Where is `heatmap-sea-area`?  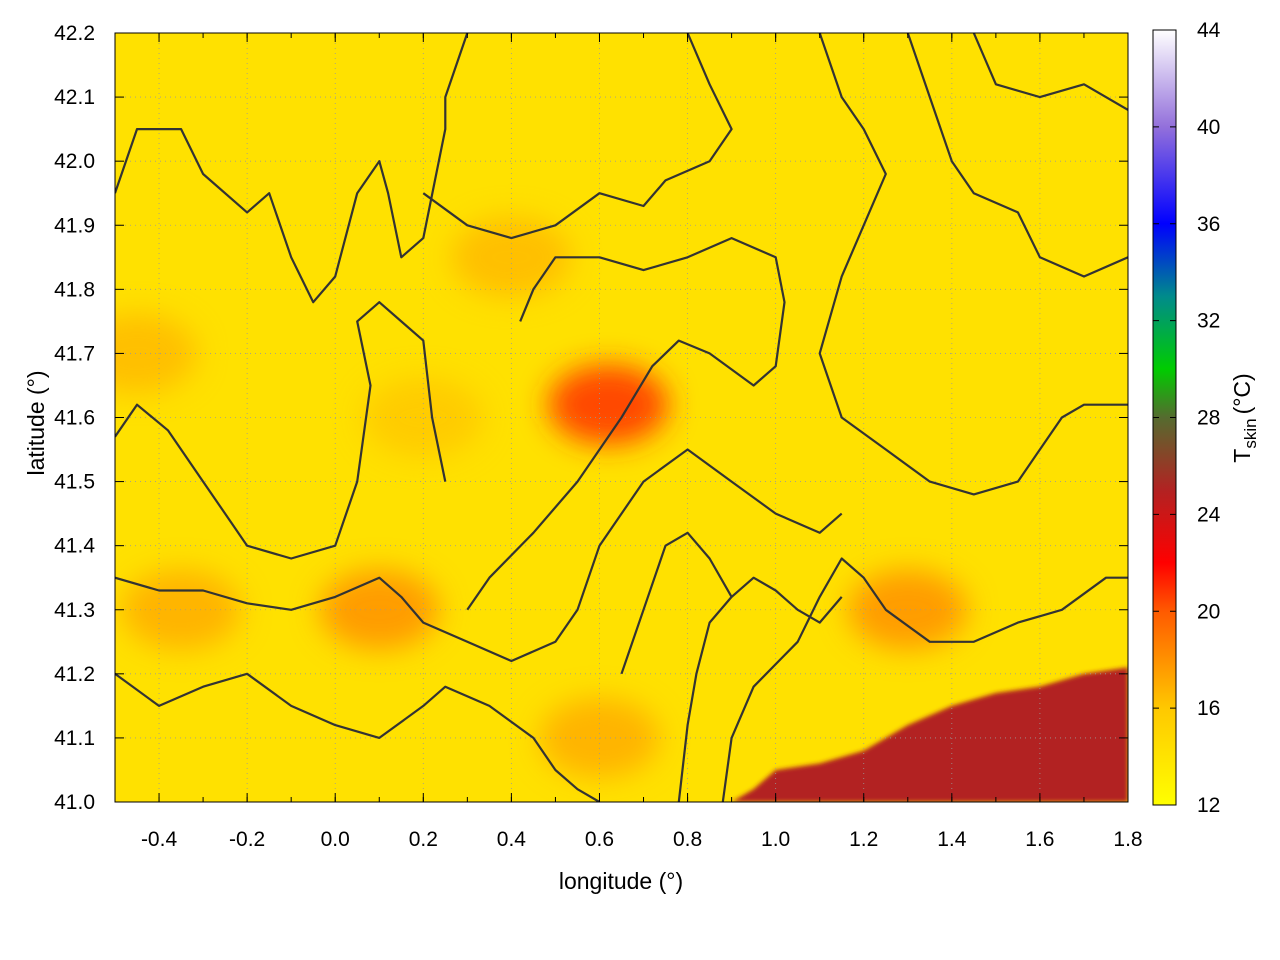
heatmap-sea-area is located at coordinates (929, 734).